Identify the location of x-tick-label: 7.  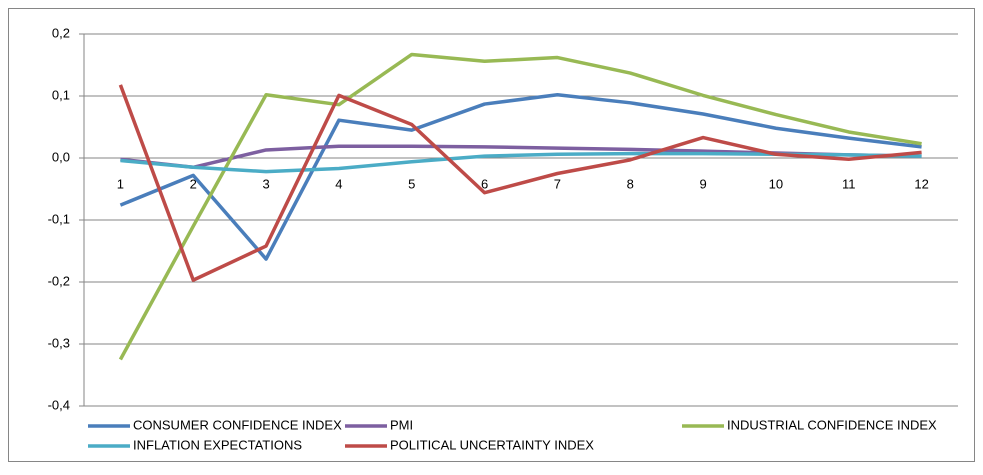
(557, 183).